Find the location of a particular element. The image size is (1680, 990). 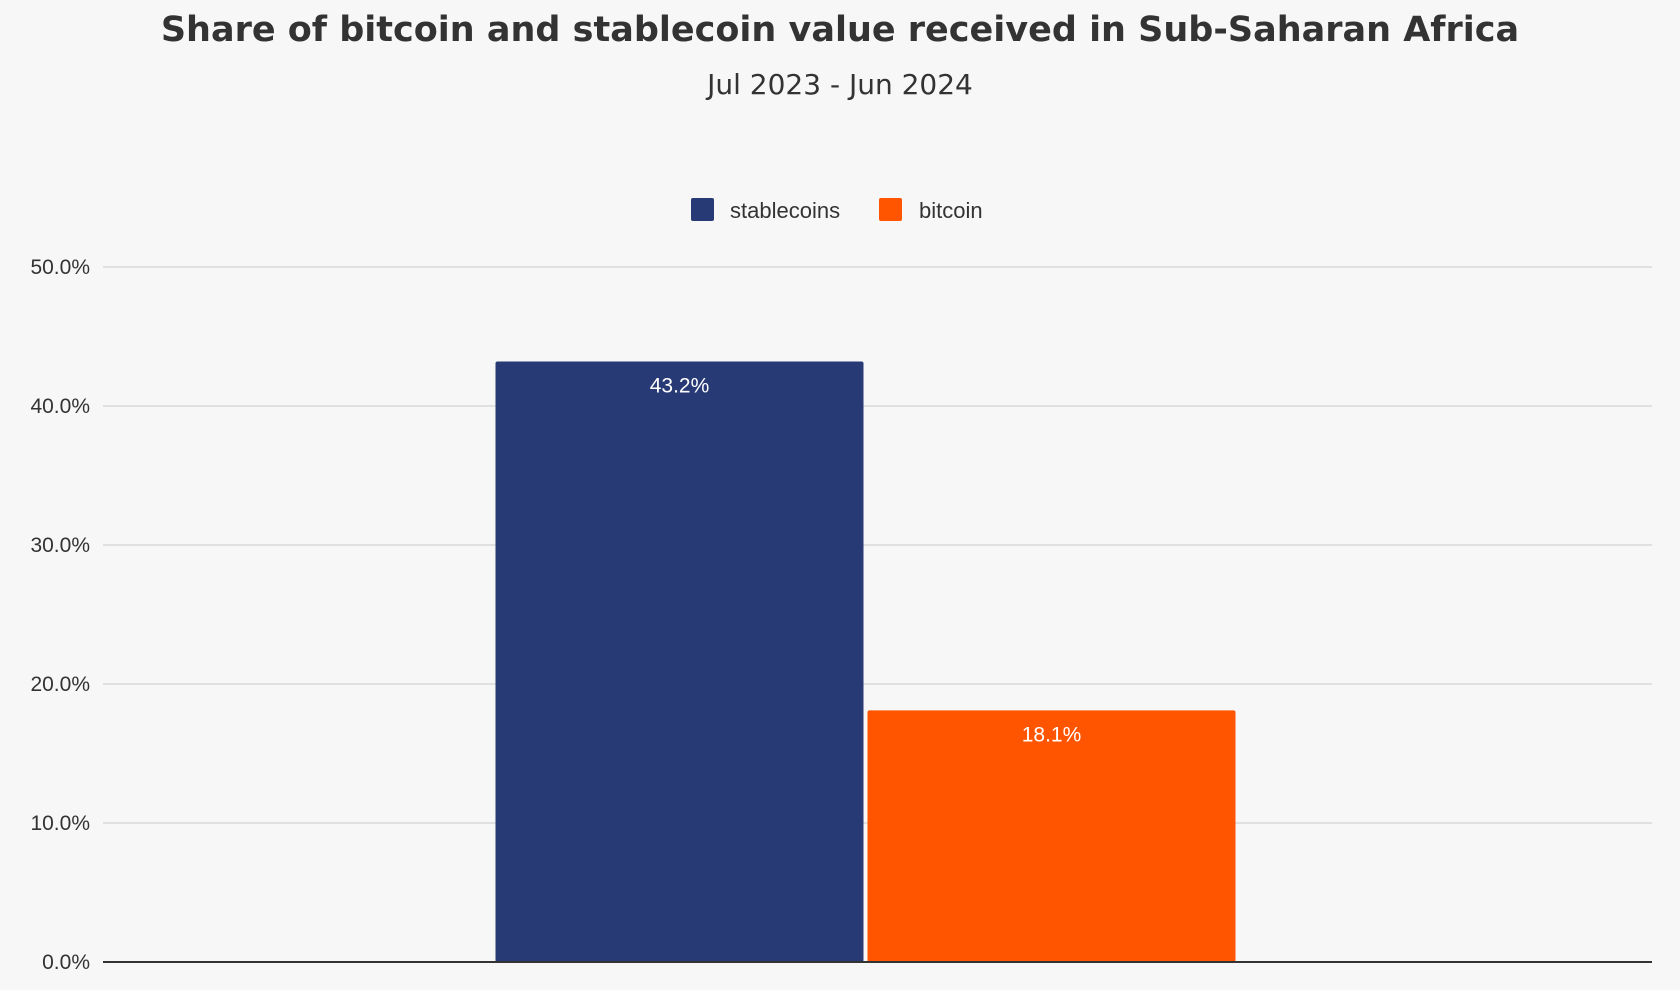

legend-label-bitcoin: bitcoin is located at coordinates (951, 210).